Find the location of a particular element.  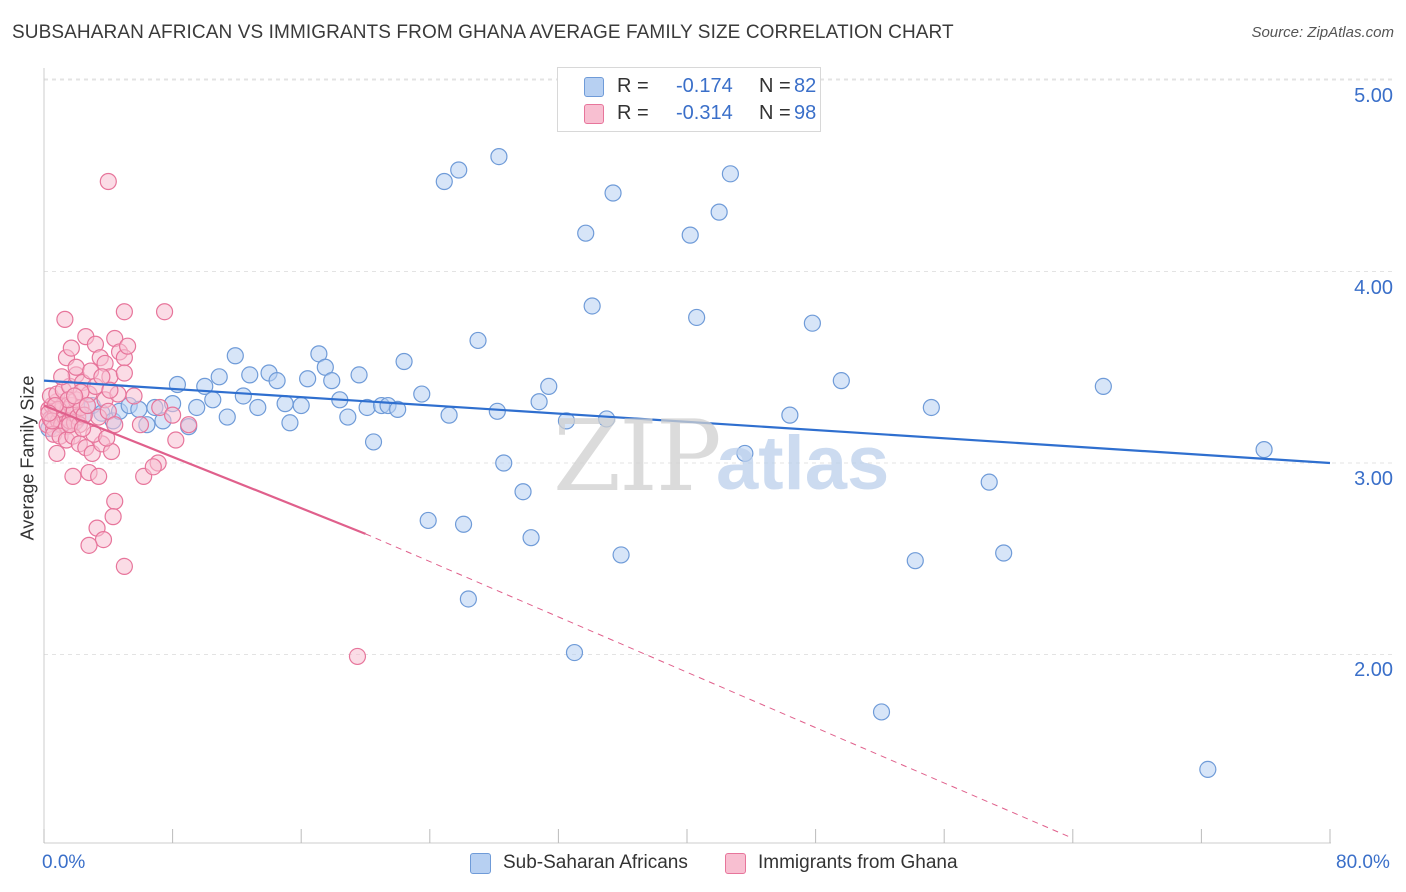

y-tick-label: 3.00 is located at coordinates (1373, 479).